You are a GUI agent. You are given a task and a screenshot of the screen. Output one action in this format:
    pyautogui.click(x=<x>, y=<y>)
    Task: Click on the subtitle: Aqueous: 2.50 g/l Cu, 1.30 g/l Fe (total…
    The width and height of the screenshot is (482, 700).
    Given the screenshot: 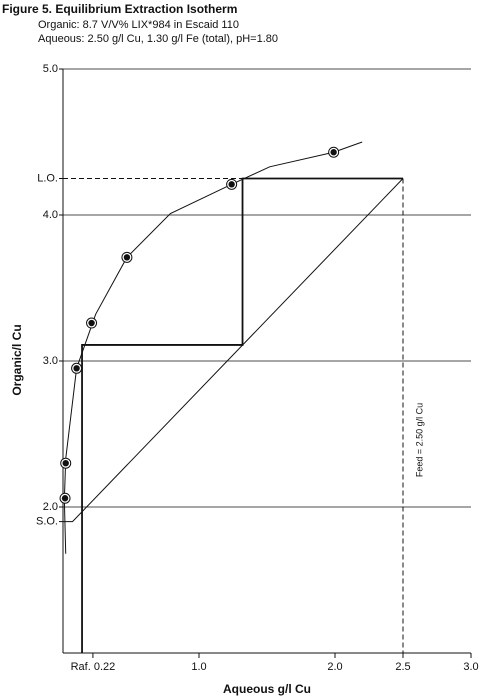 What is the action you would take?
    pyautogui.click(x=158, y=39)
    